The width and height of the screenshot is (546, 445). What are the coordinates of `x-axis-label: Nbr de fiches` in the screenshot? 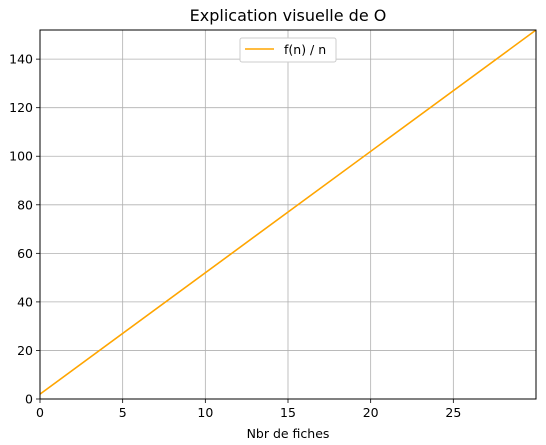 It's located at (288, 433).